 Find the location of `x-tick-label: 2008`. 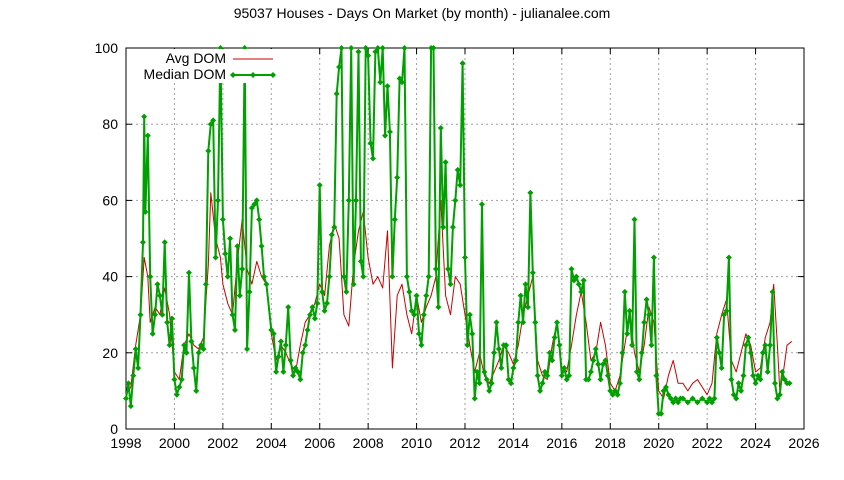

x-tick-label: 2008 is located at coordinates (368, 443).